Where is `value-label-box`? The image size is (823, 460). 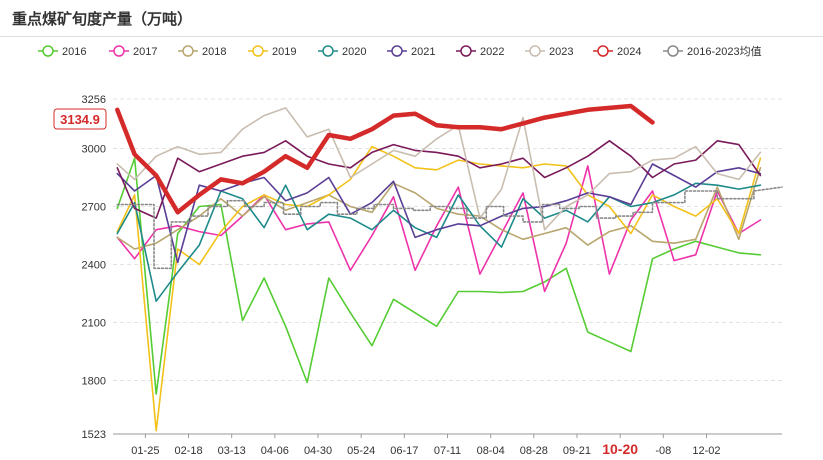
value-label-box is located at coordinates (80, 119).